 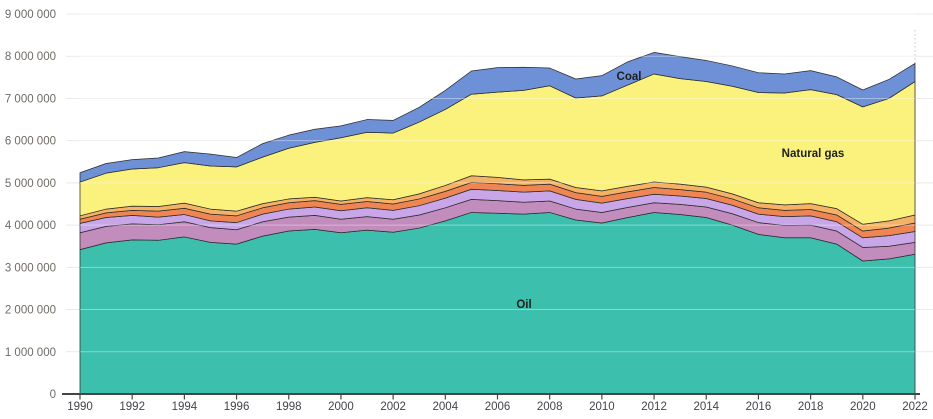 What do you see at coordinates (654, 407) in the screenshot?
I see `x-tick-label: 2012` at bounding box center [654, 407].